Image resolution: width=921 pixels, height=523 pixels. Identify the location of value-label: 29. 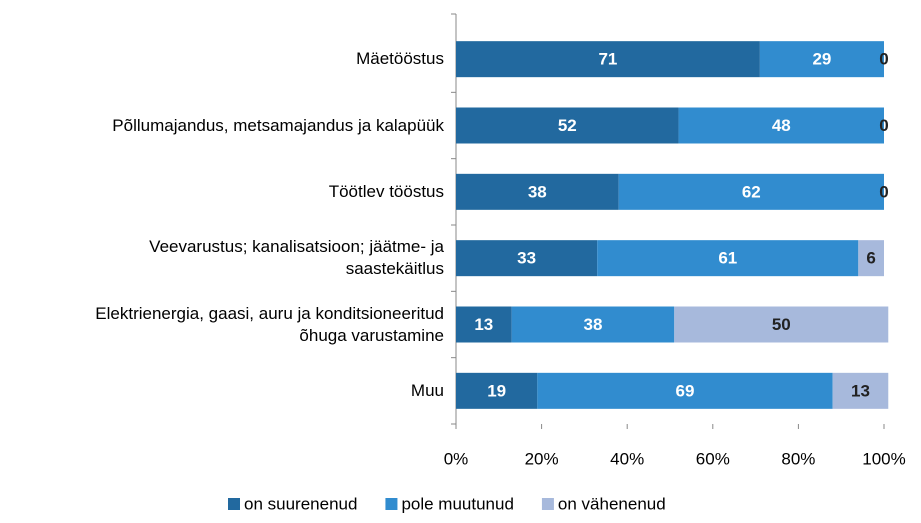
(821, 59).